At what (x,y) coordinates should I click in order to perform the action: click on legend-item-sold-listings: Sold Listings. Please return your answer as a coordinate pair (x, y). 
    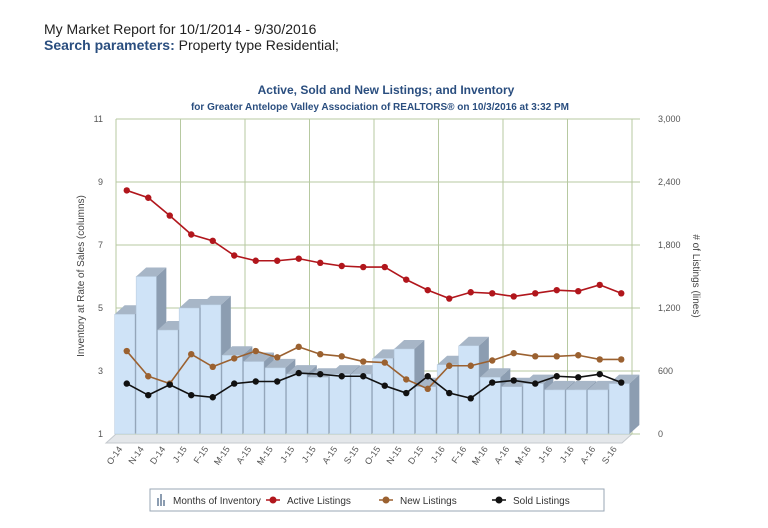
    Looking at the image, I should click on (531, 501).